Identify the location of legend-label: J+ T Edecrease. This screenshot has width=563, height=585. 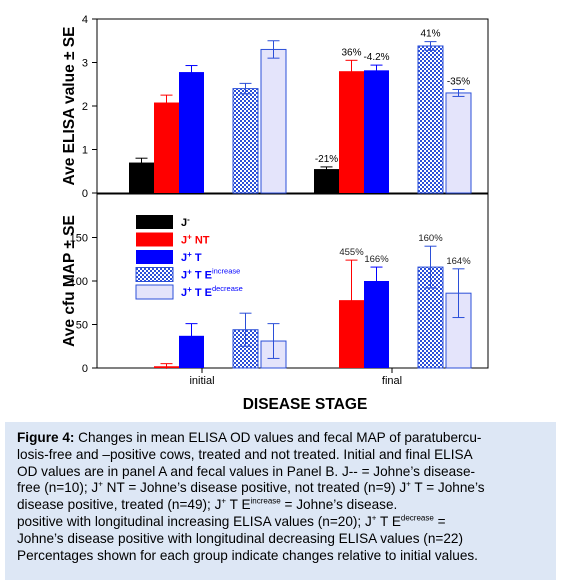
(212, 291).